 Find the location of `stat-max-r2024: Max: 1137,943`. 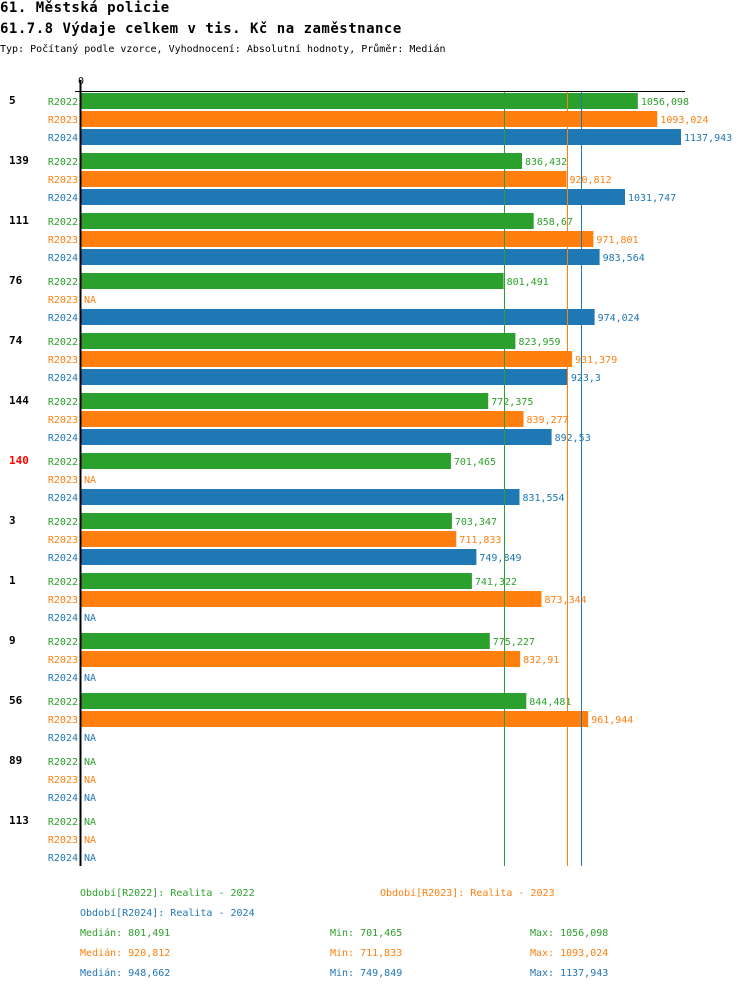

stat-max-r2024: Max: 1137,943 is located at coordinates (569, 973).